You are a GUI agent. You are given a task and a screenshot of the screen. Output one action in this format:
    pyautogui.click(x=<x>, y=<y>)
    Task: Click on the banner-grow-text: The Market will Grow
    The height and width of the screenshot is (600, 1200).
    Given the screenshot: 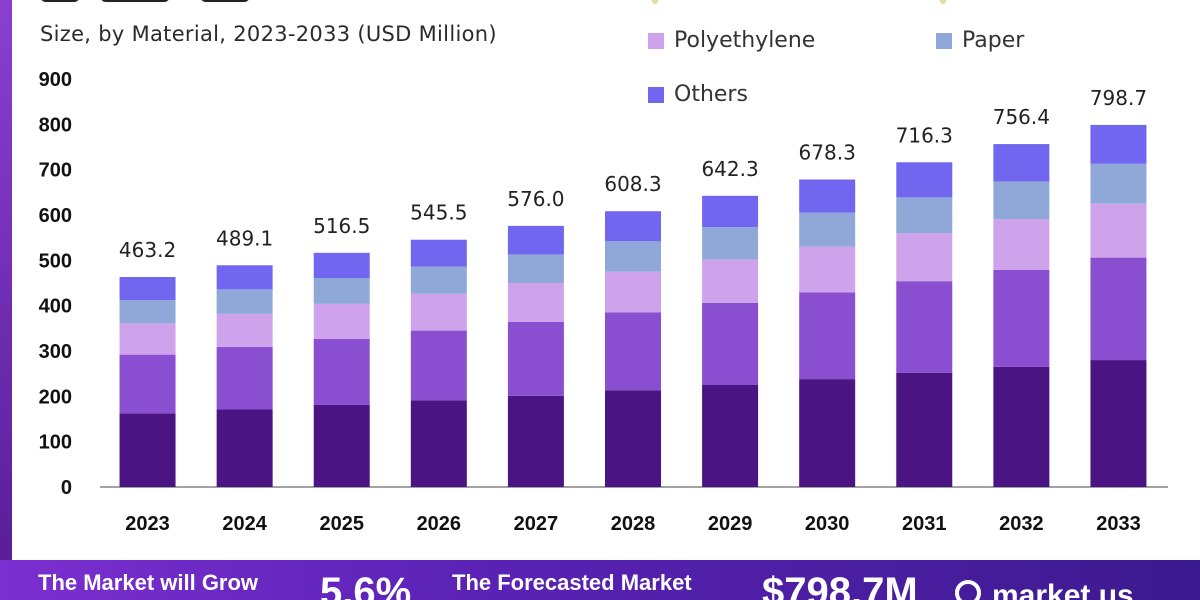 What is the action you would take?
    pyautogui.click(x=148, y=582)
    